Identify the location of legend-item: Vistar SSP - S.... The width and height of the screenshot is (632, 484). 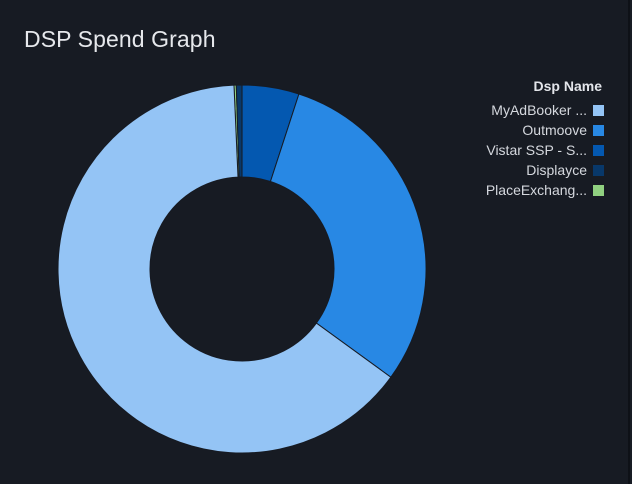
(545, 150).